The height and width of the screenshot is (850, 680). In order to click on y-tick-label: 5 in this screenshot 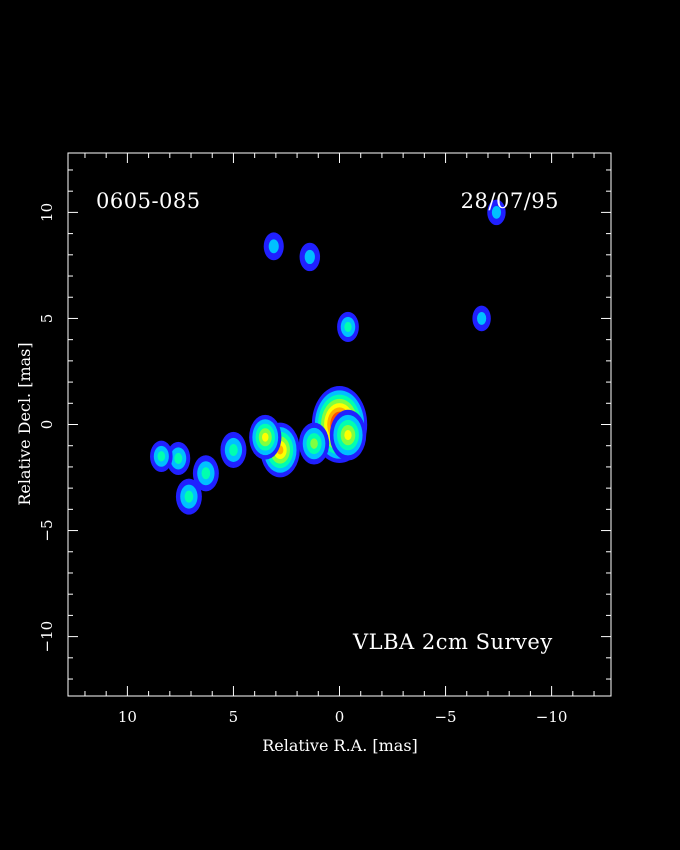, I will do `click(47, 319)`.